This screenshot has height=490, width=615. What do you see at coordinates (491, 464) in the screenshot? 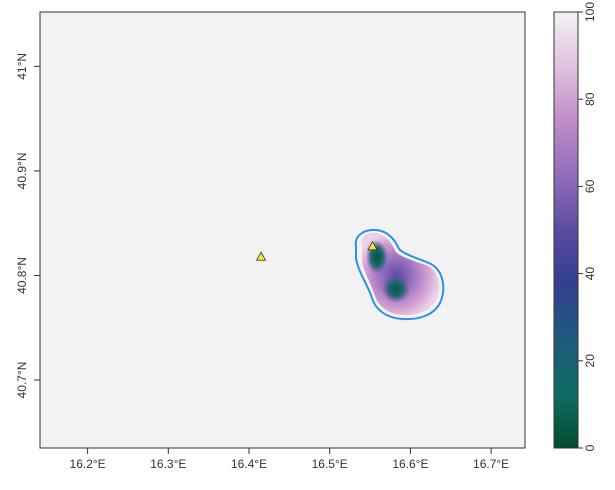
I see `x-tick-label: 16.7°E` at bounding box center [491, 464].